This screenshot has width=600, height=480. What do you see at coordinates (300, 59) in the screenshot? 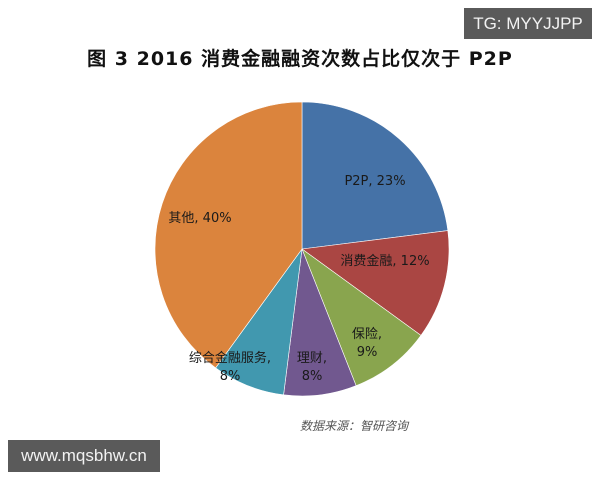
I see `chart-title: 图 3 2016 消费金融融资次数占比仅次于 P2P` at bounding box center [300, 59].